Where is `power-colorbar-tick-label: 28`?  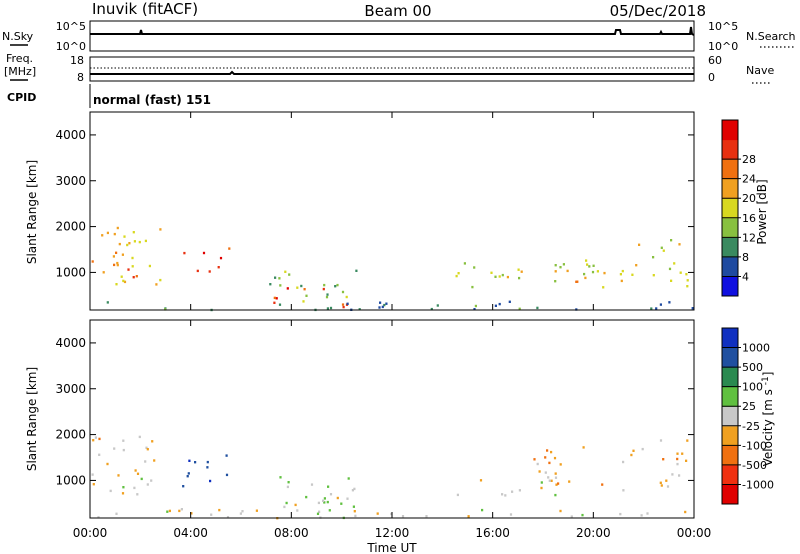 power-colorbar-tick-label: 28 is located at coordinates (749, 159).